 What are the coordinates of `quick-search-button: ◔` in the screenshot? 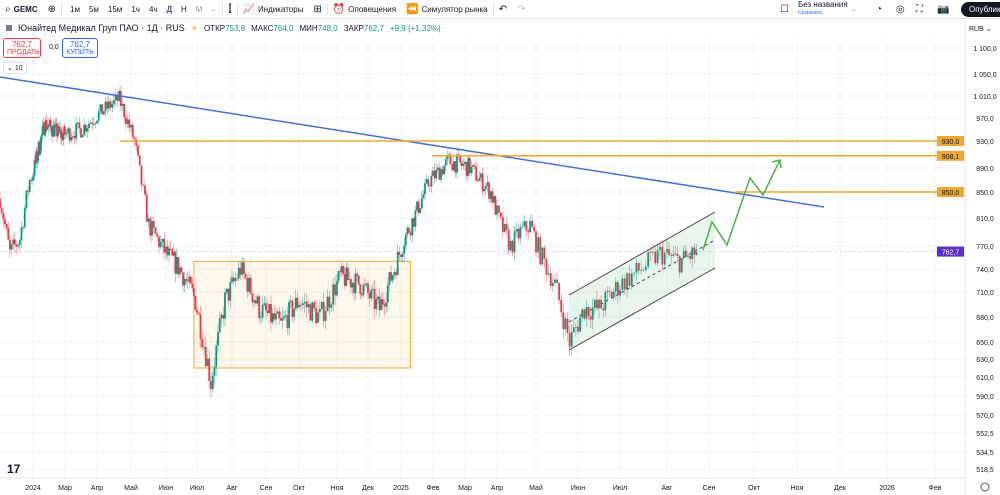 It's located at (879, 9).